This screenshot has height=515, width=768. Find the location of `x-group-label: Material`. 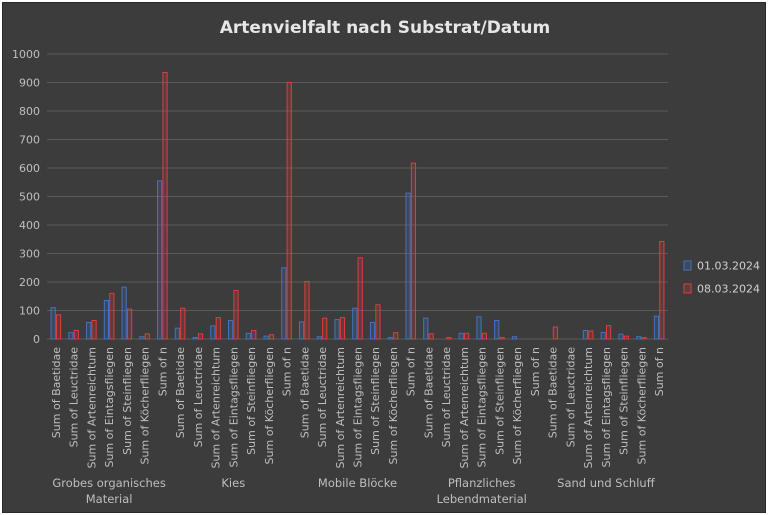

x-group-label: Material is located at coordinates (109, 499).